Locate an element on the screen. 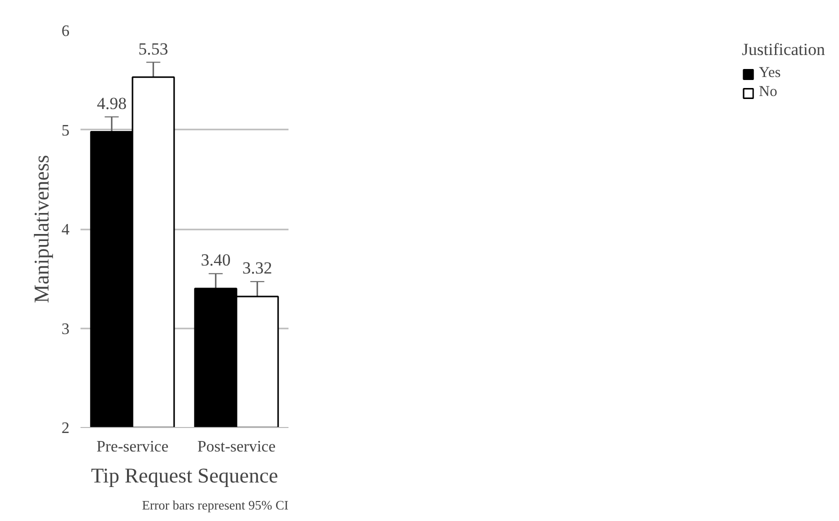 The width and height of the screenshot is (839, 521). y-tick-label: 4 is located at coordinates (66, 230).